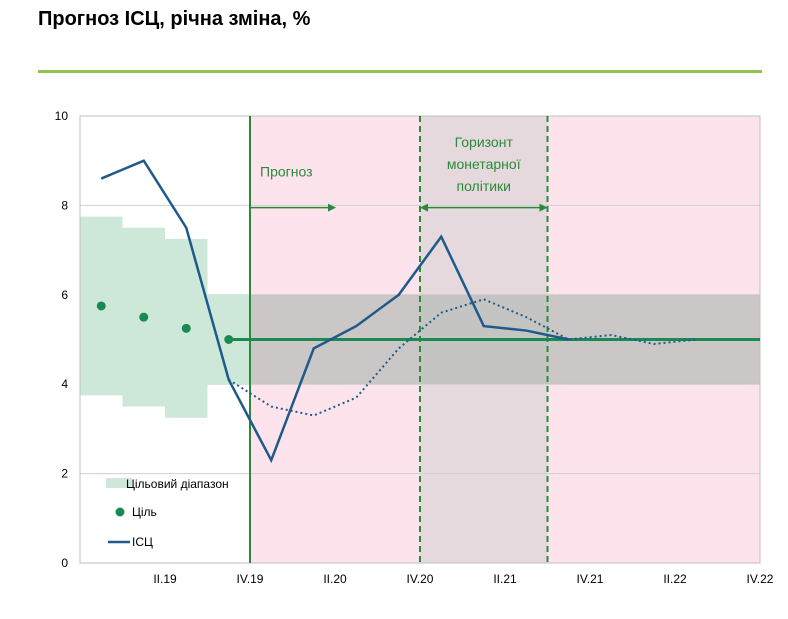 The image size is (788, 619). Describe the element at coordinates (424, 207) in the screenshot. I see `horizon-arrow-left-head` at that location.